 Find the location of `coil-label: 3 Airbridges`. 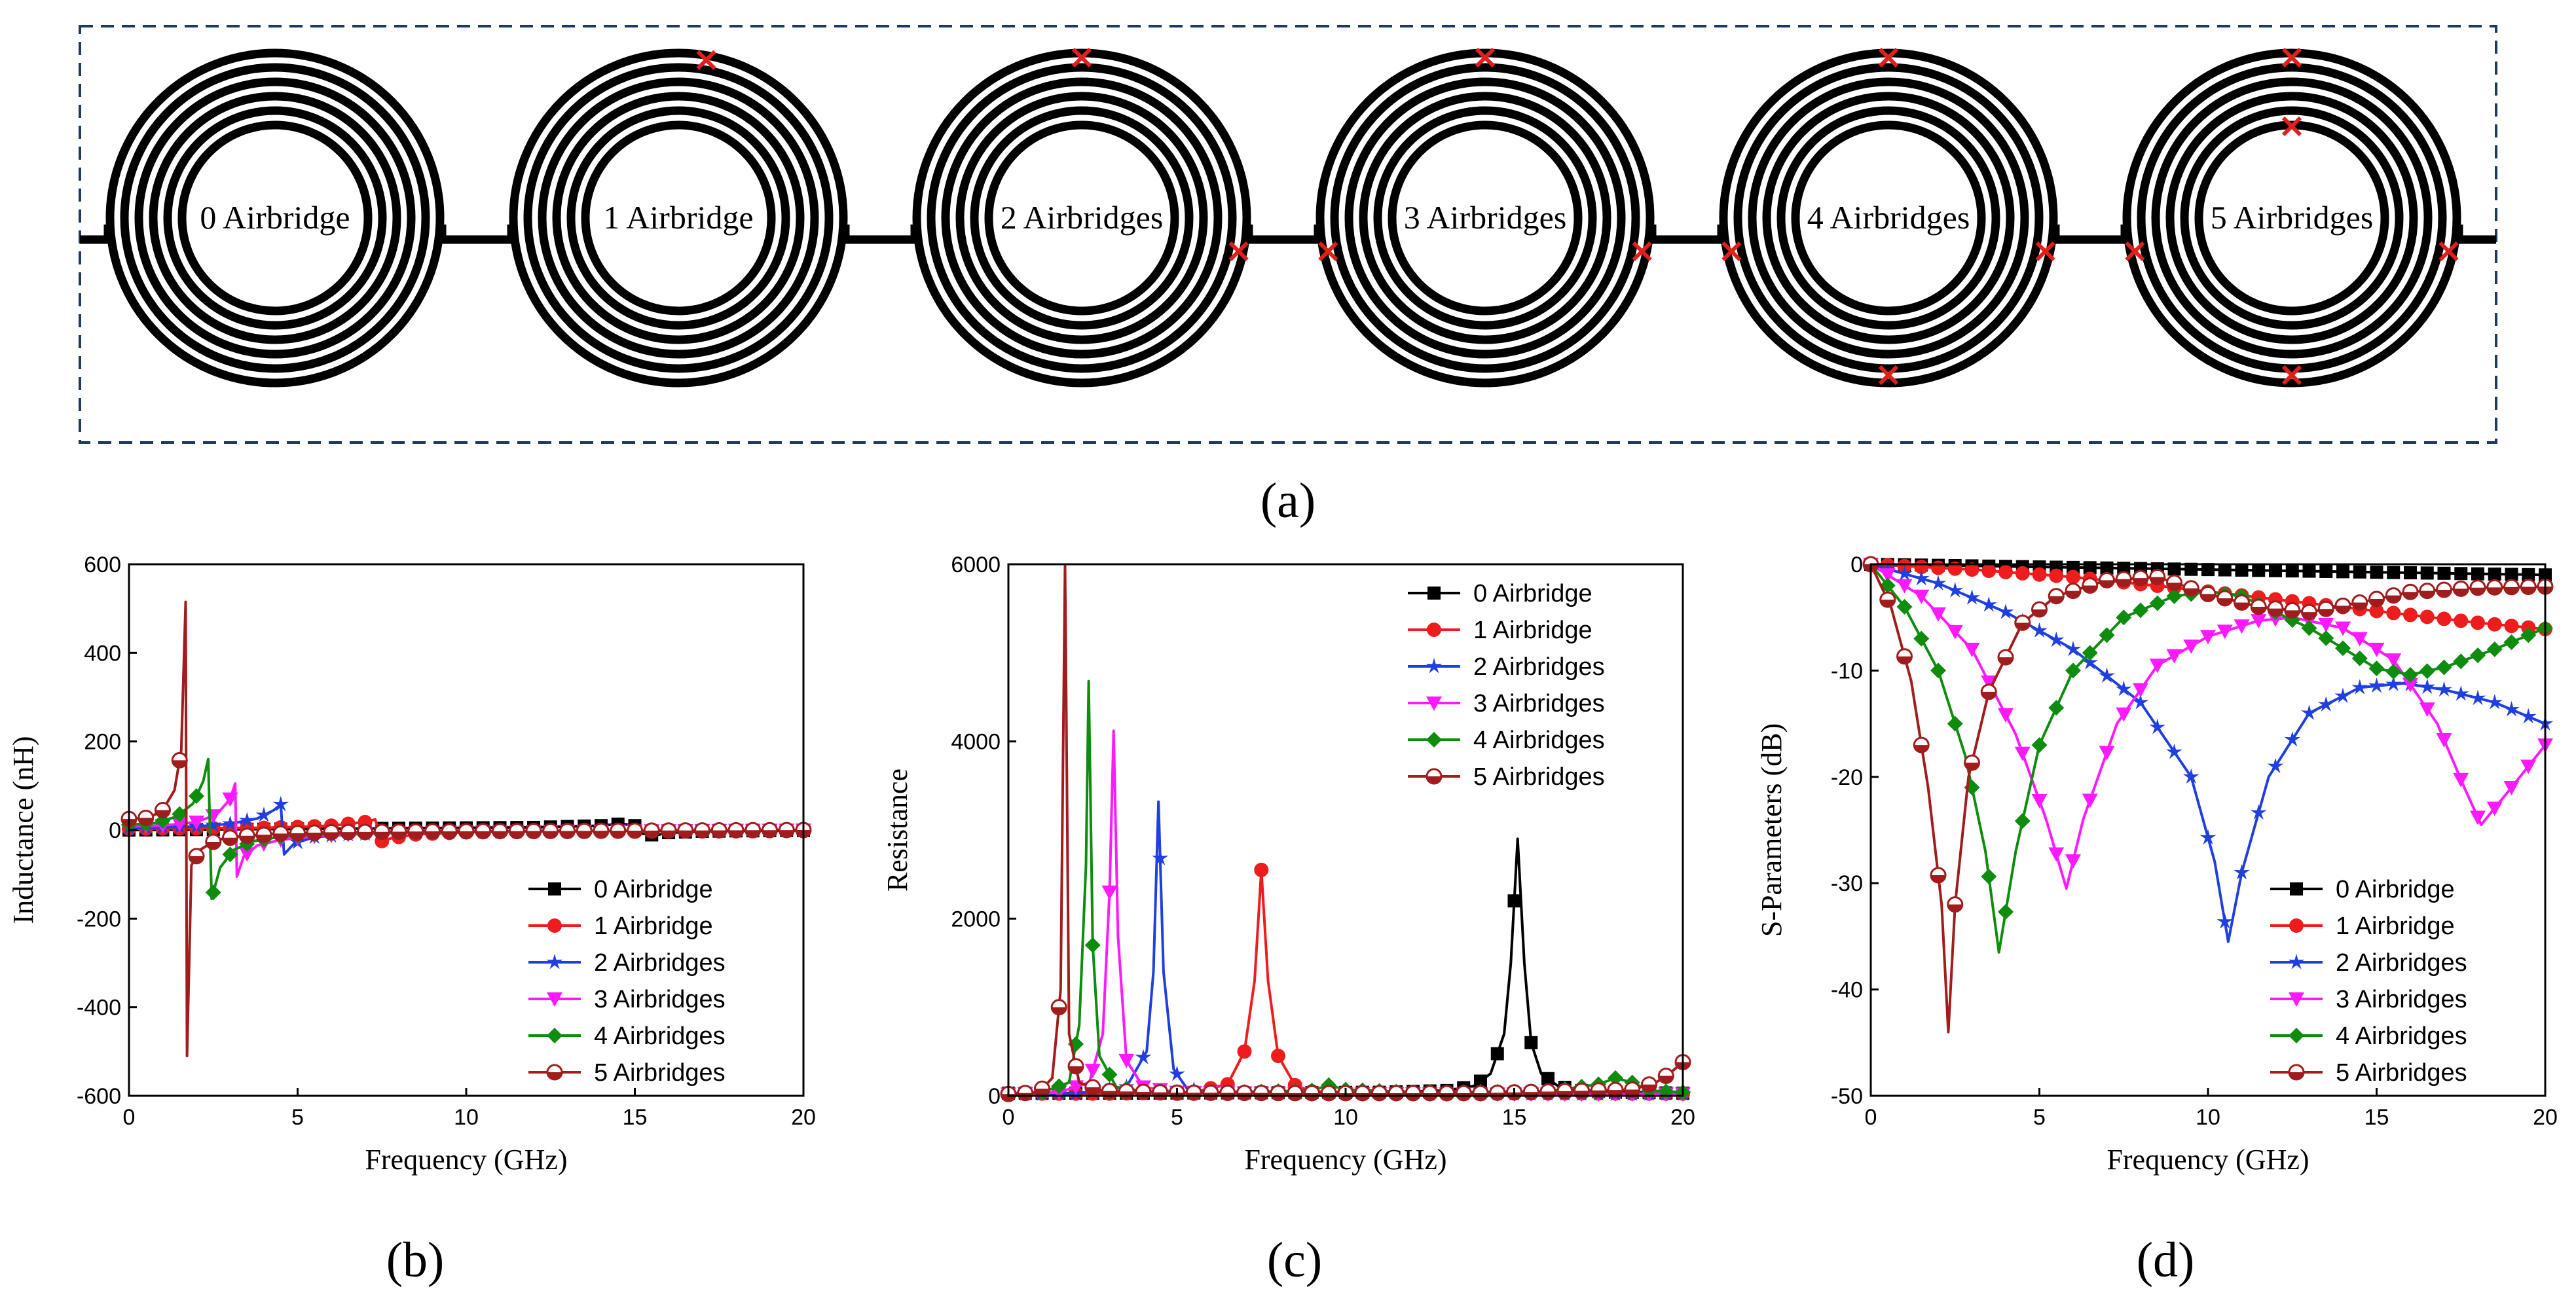

coil-label: 3 Airbridges is located at coordinates (1485, 218).